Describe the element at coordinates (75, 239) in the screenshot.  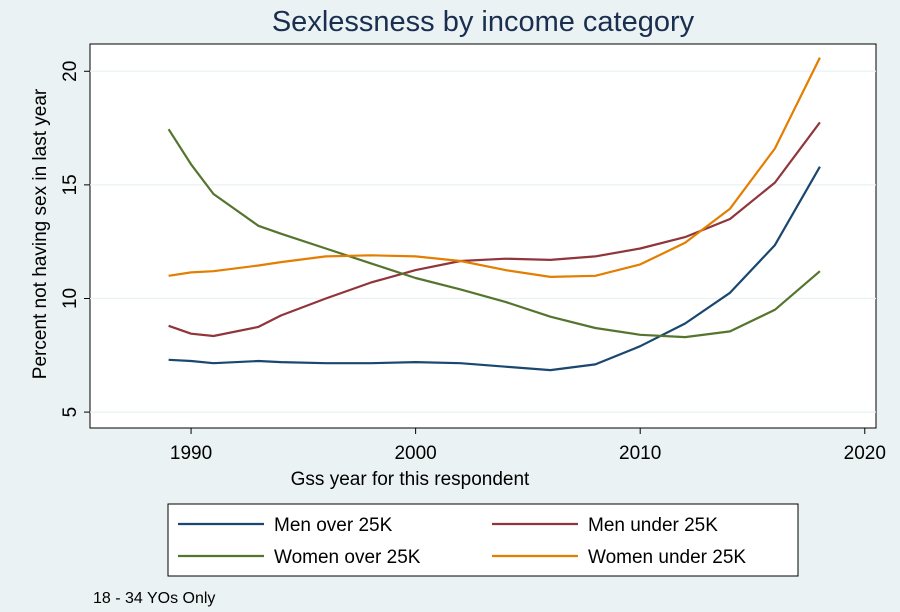
I see `y-axis: 5 10 15 20` at that location.